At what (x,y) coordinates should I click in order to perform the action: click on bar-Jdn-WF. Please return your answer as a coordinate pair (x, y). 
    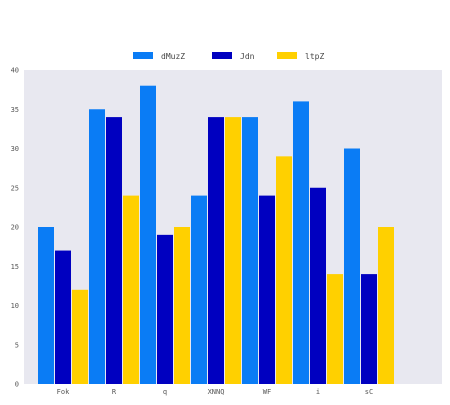
    Looking at the image, I should click on (267, 289).